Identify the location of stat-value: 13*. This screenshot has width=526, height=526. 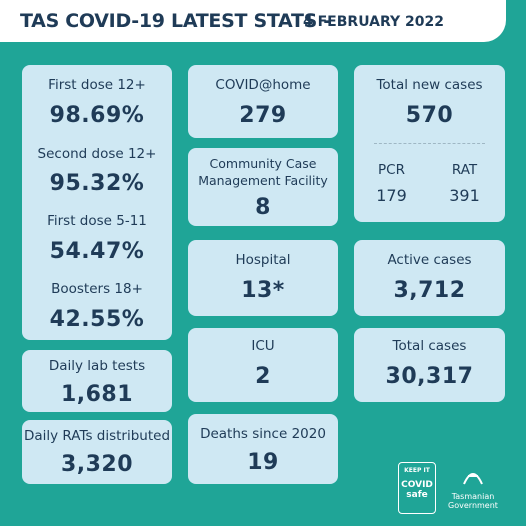
(263, 290).